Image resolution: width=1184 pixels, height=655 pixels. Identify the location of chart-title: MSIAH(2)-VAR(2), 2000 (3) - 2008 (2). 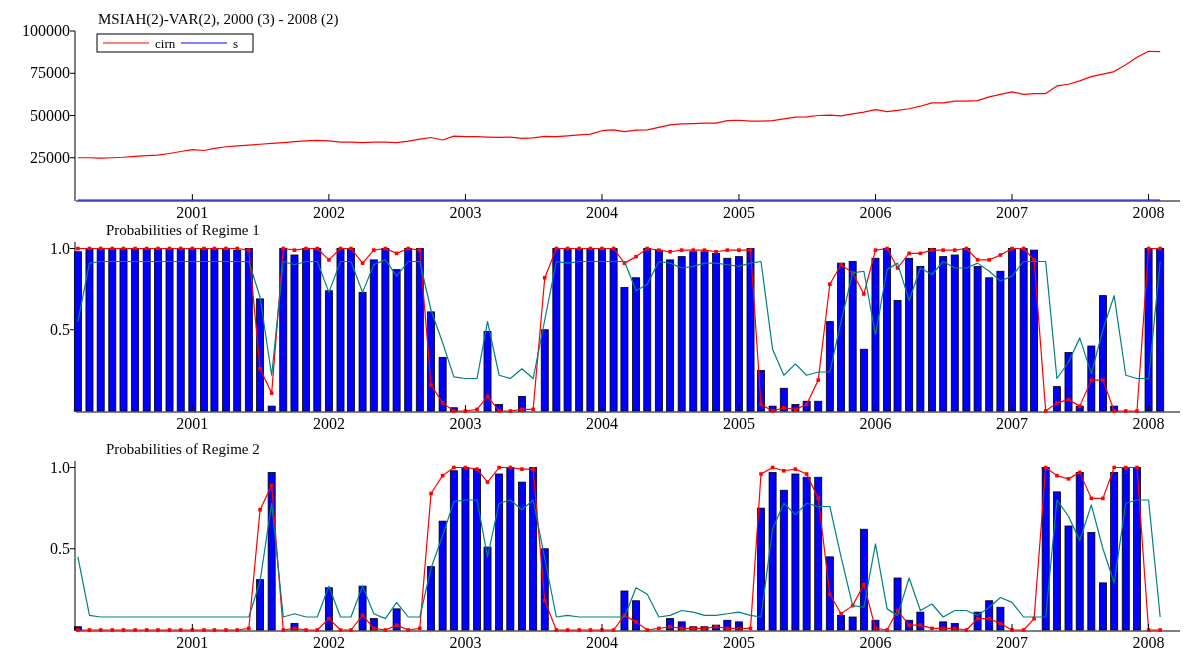
(218, 19).